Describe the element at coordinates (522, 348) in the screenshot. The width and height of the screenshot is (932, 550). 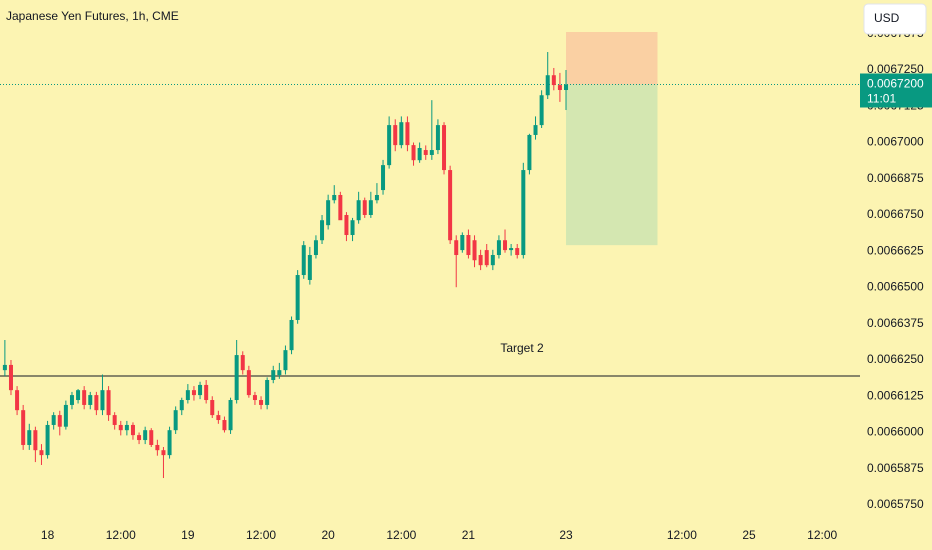
I see `annotation-label: Target 2` at that location.